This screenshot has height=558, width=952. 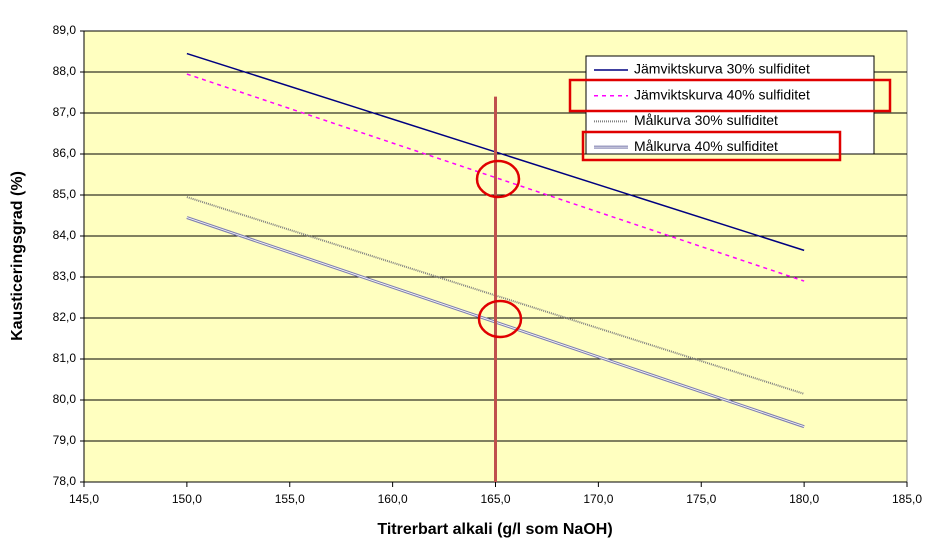 What do you see at coordinates (65, 399) in the screenshot?
I see `y-tick-label: 80,0` at bounding box center [65, 399].